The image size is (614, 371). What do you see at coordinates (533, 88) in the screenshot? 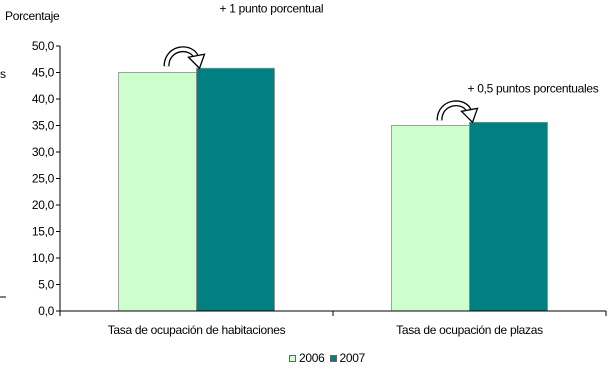
I see `annotation-text-2: + 0,5 puntos porcentuales` at bounding box center [533, 88].